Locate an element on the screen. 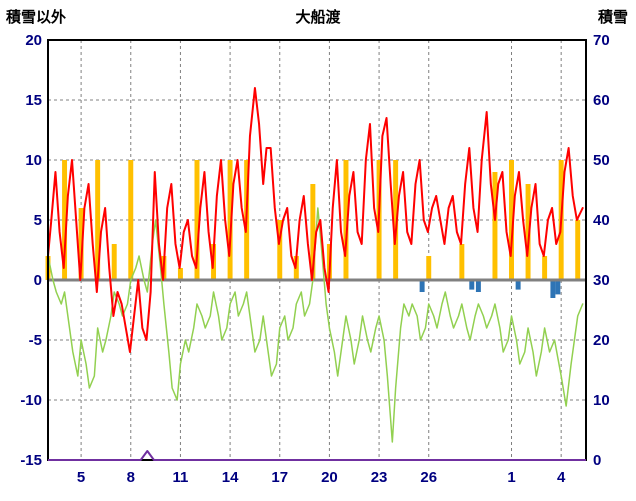 Image resolution: width=636 pixels, height=501 pixels. right-axis-title: 積雪 is located at coordinates (612, 17).